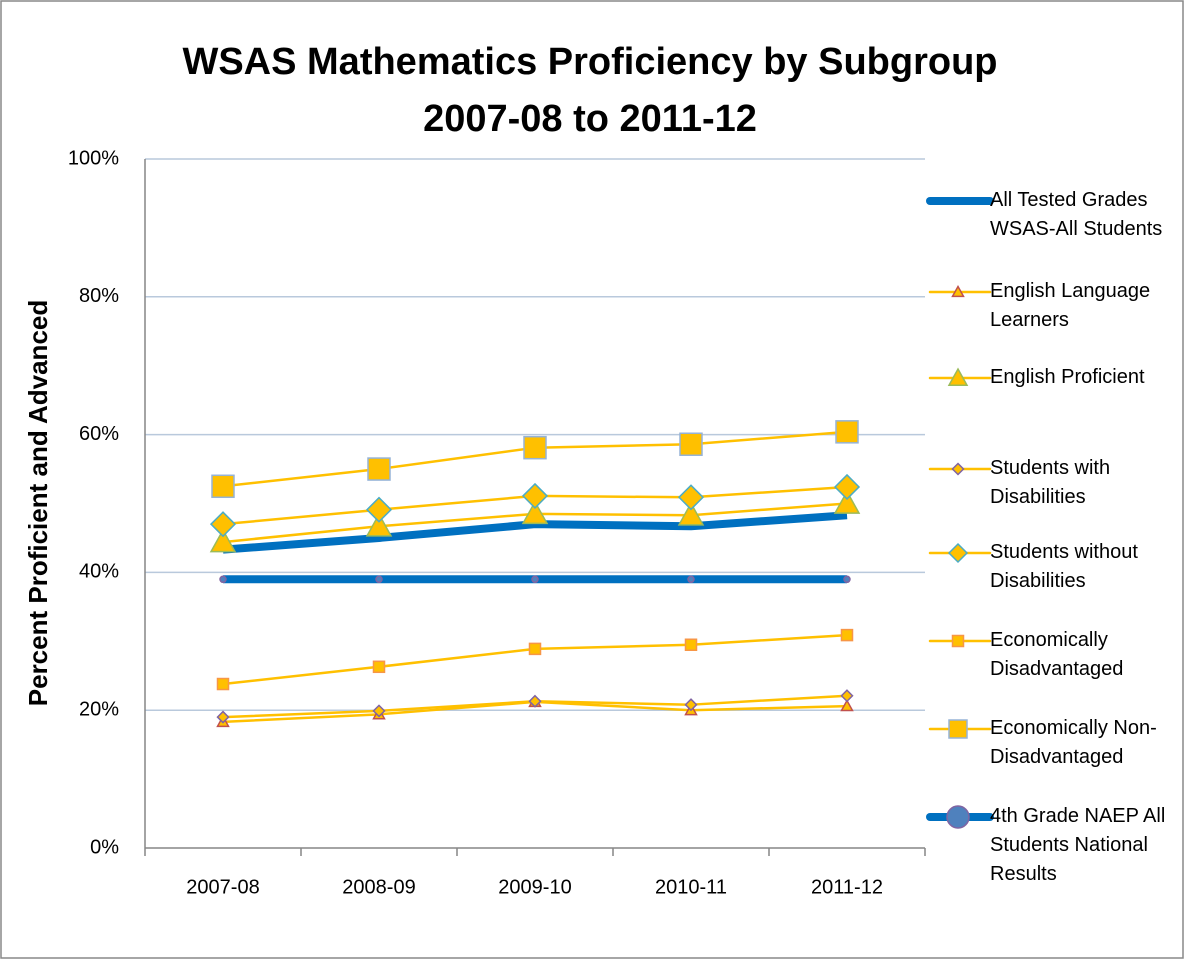 The image size is (1185, 960). Describe the element at coordinates (534, 887) in the screenshot. I see `x-tick-label: 2009-10` at that location.